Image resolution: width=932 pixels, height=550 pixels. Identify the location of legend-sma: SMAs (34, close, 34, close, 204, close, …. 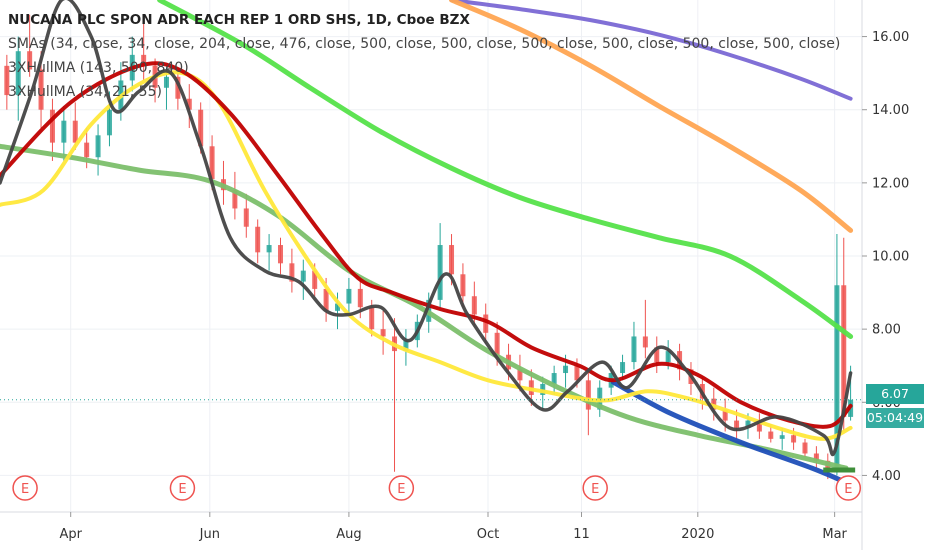
(424, 44).